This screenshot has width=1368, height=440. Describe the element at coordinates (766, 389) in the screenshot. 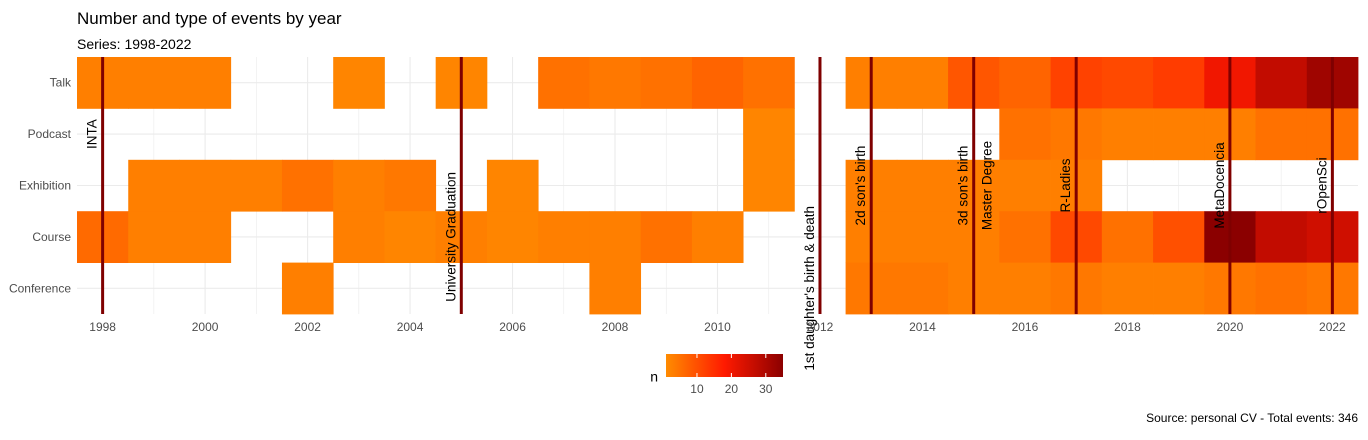

I see `legend-tick-label: 30` at that location.